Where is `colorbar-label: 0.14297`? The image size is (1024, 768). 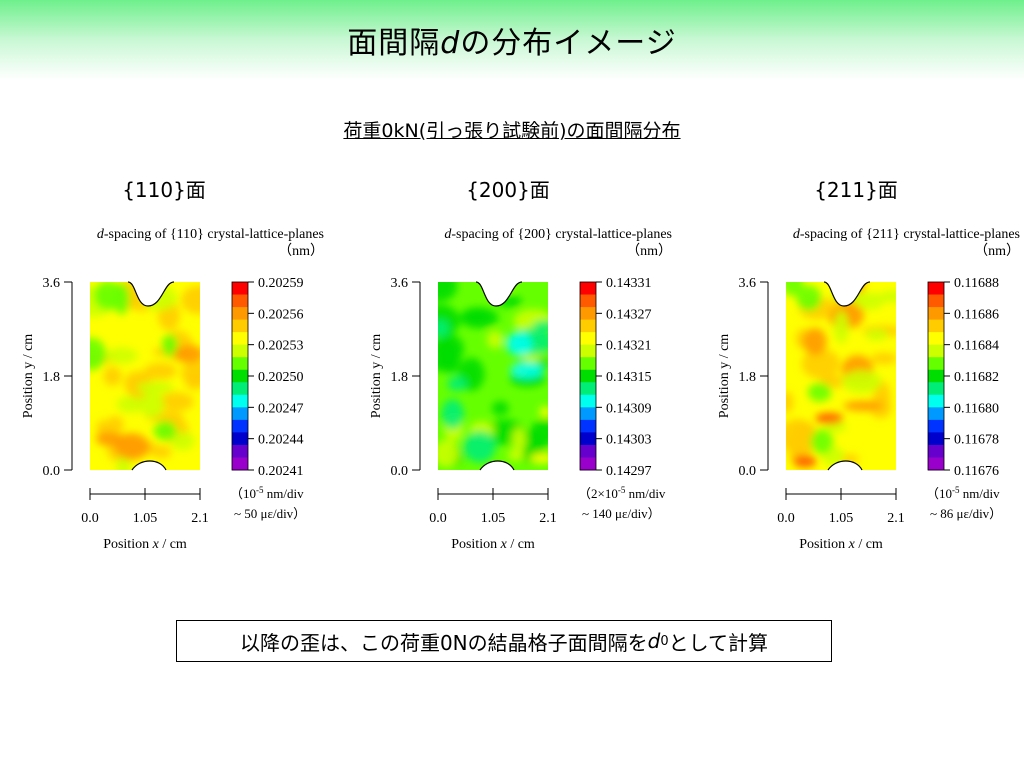
colorbar-label: 0.14297 is located at coordinates (629, 471).